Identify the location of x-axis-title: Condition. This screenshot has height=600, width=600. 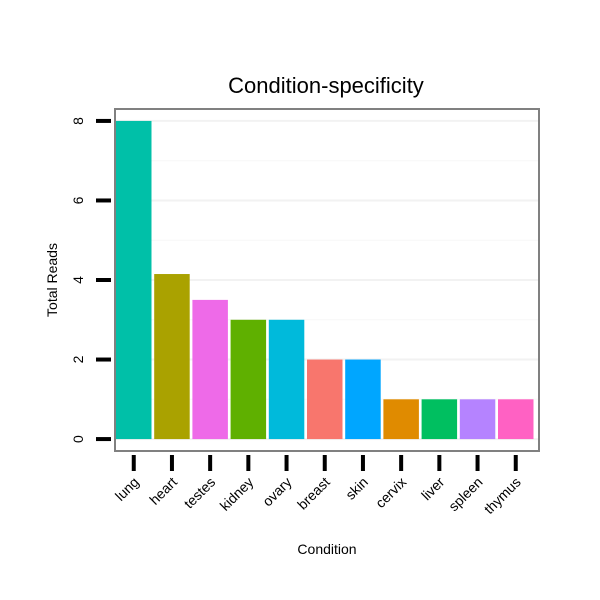
(326, 549).